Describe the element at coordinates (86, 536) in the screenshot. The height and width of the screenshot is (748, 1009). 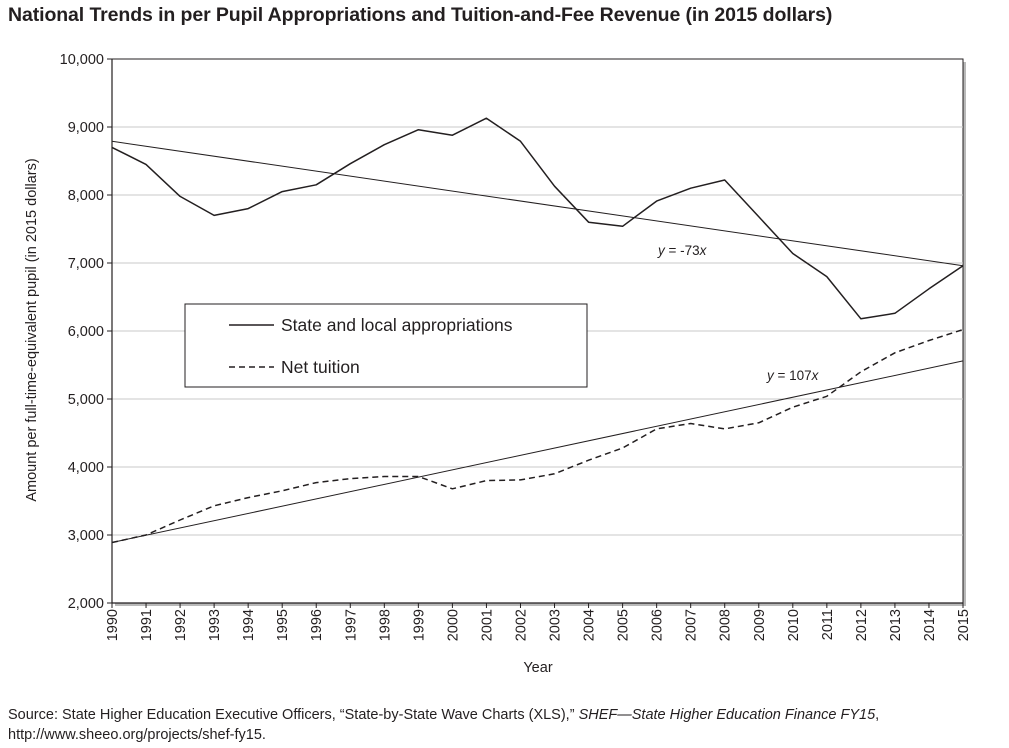
I see `y-tick-label: 3,000` at that location.